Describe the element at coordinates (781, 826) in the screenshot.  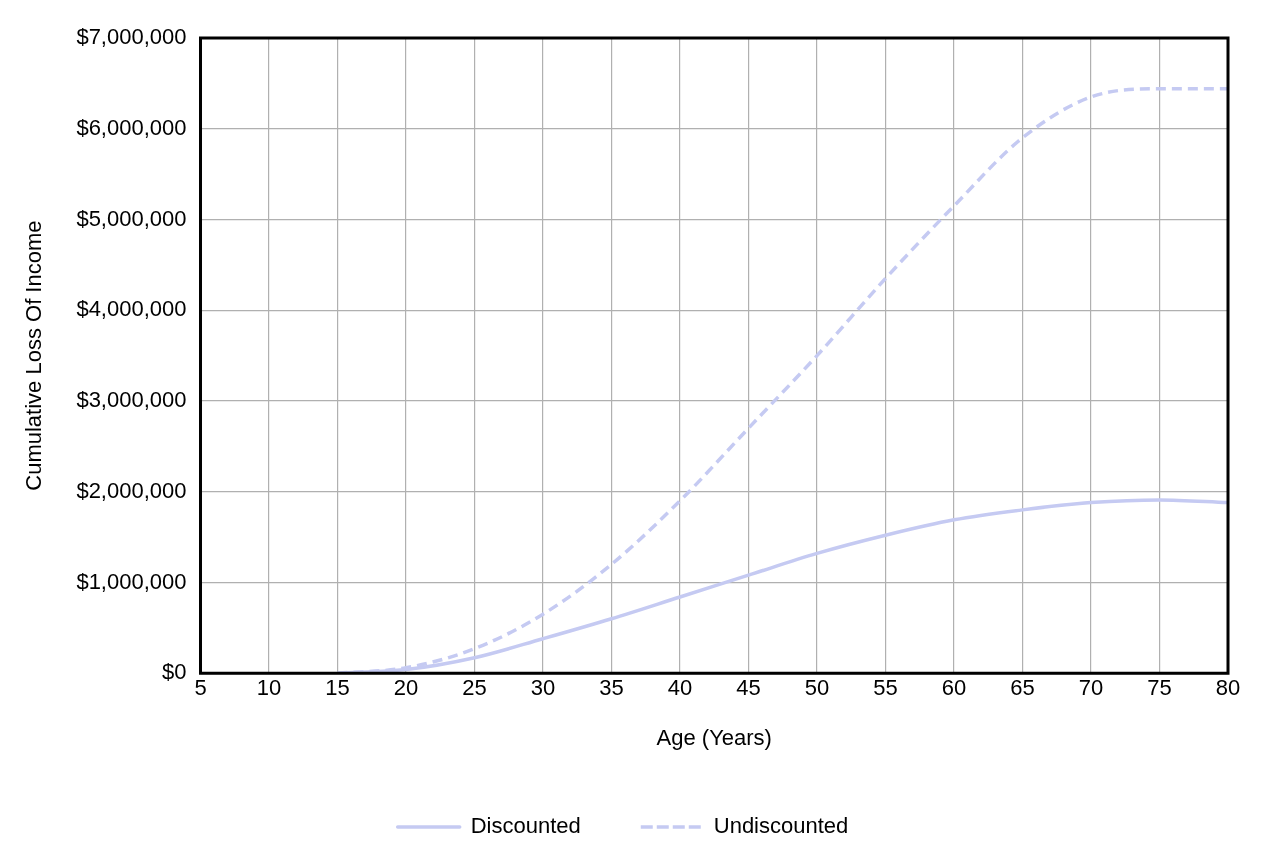
I see `legend-label: Undiscounted` at that location.